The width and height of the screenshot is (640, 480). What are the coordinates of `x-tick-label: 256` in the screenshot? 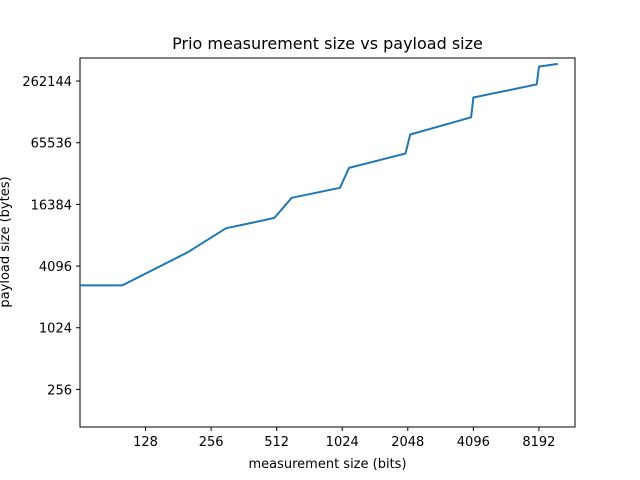 It's located at (211, 442).